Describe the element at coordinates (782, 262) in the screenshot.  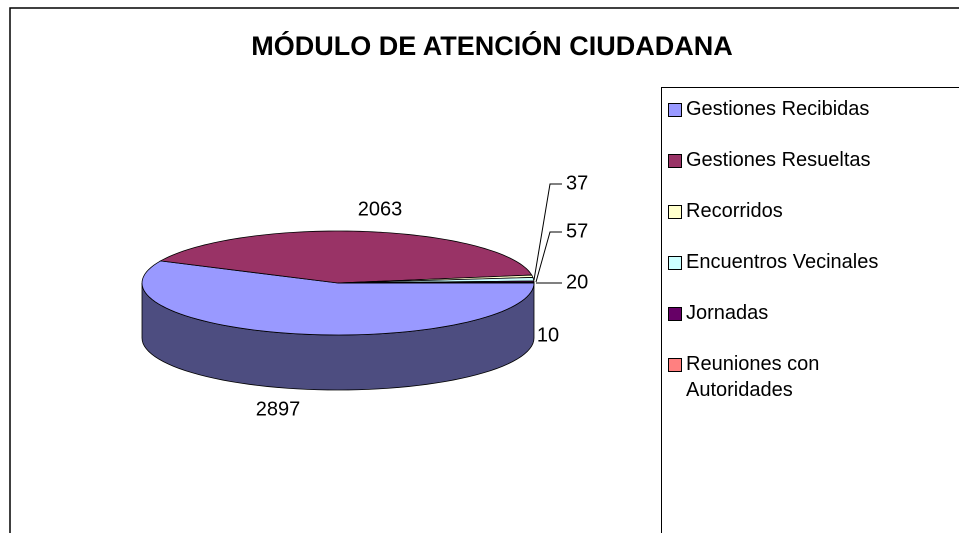
I see `legend-label: Encuentros Vecinales` at that location.